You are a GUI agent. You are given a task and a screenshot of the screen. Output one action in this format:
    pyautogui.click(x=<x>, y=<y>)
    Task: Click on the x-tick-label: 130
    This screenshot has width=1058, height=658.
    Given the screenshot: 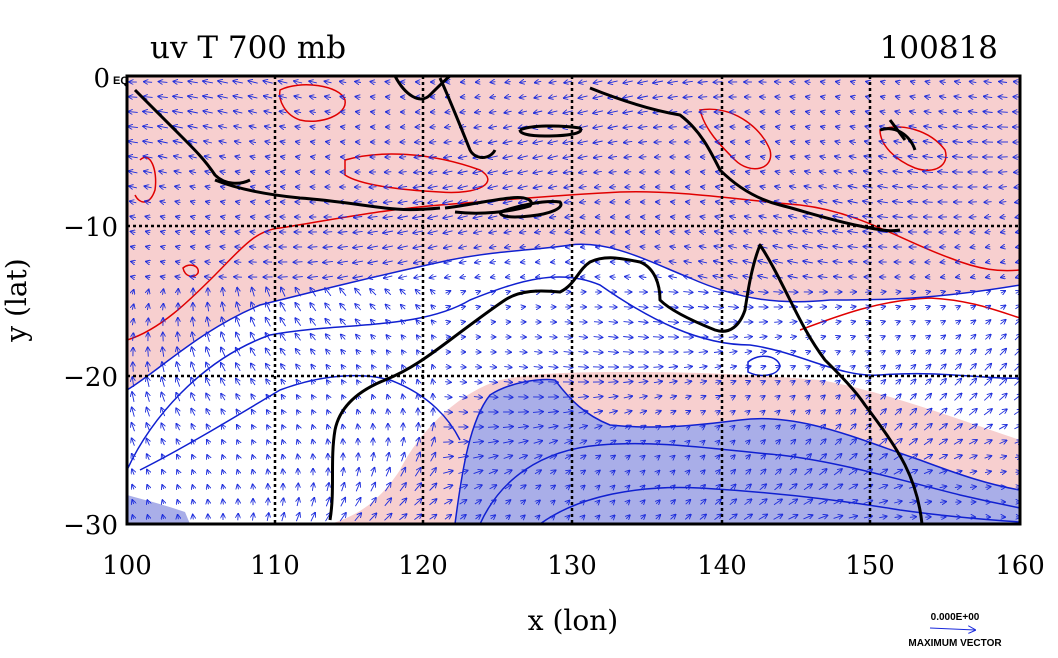 What is the action you would take?
    pyautogui.click(x=572, y=566)
    